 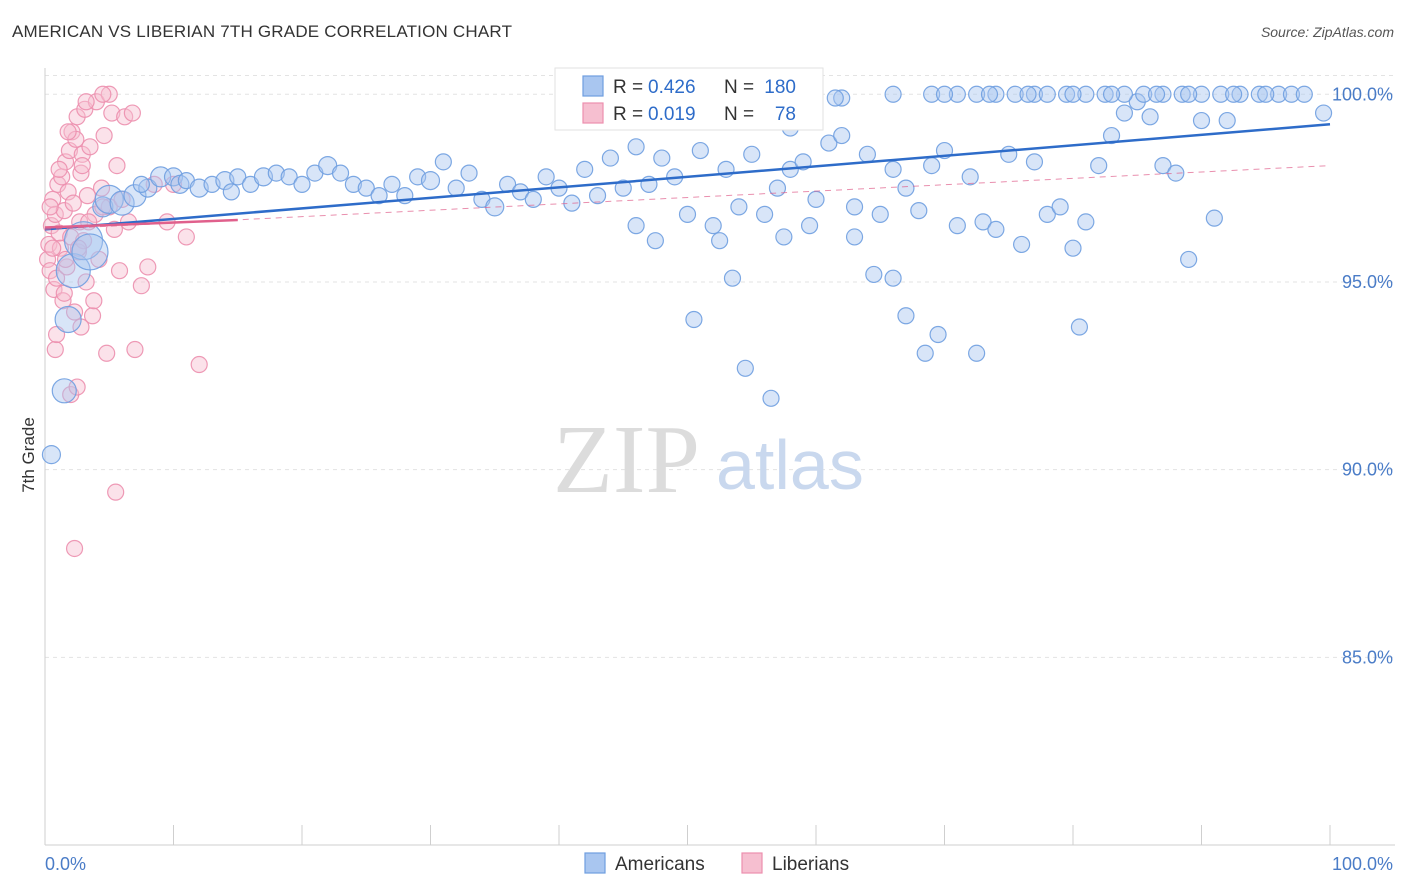 I want to click on stats-legend: R = 0.426 N = 180 R = 0.019 N = 78, so click(x=689, y=99).